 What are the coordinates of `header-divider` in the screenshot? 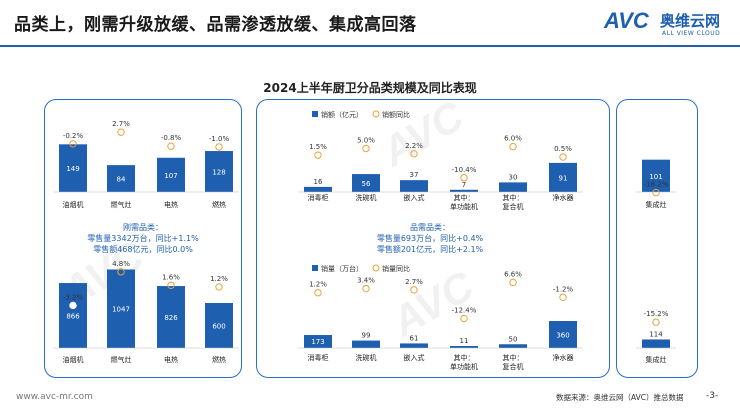 It's located at (370, 46).